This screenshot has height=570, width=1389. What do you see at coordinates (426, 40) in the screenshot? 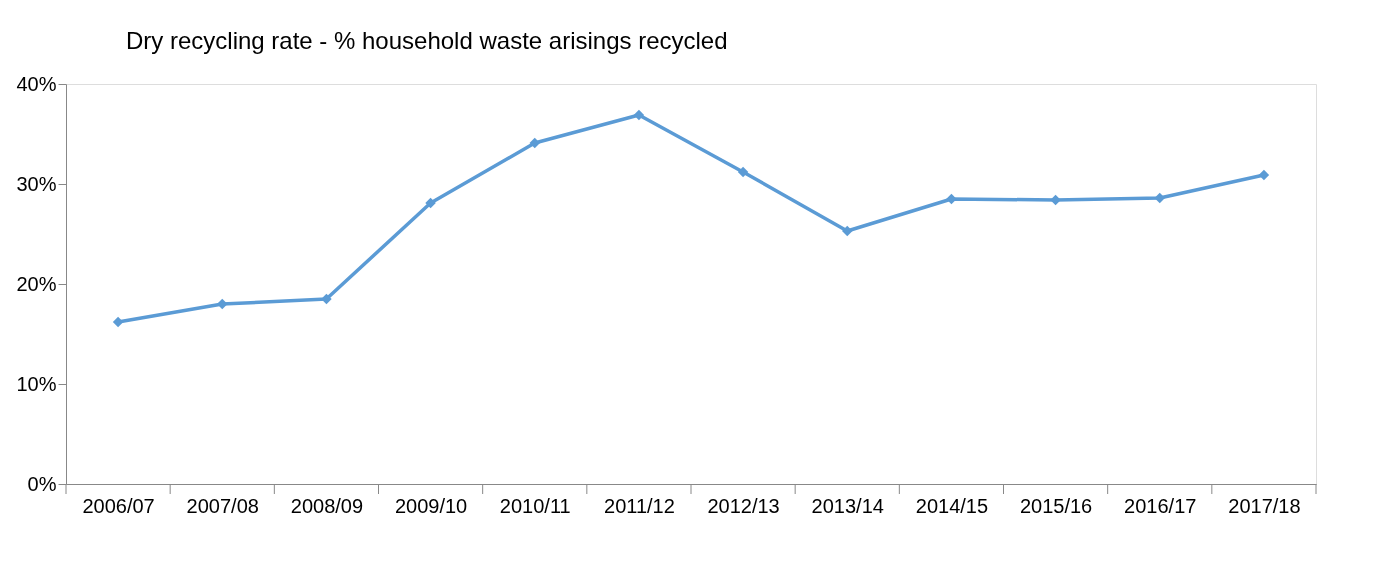
I see `chart-title: Dry recycling rate - % household waste arisings recycled` at bounding box center [426, 40].